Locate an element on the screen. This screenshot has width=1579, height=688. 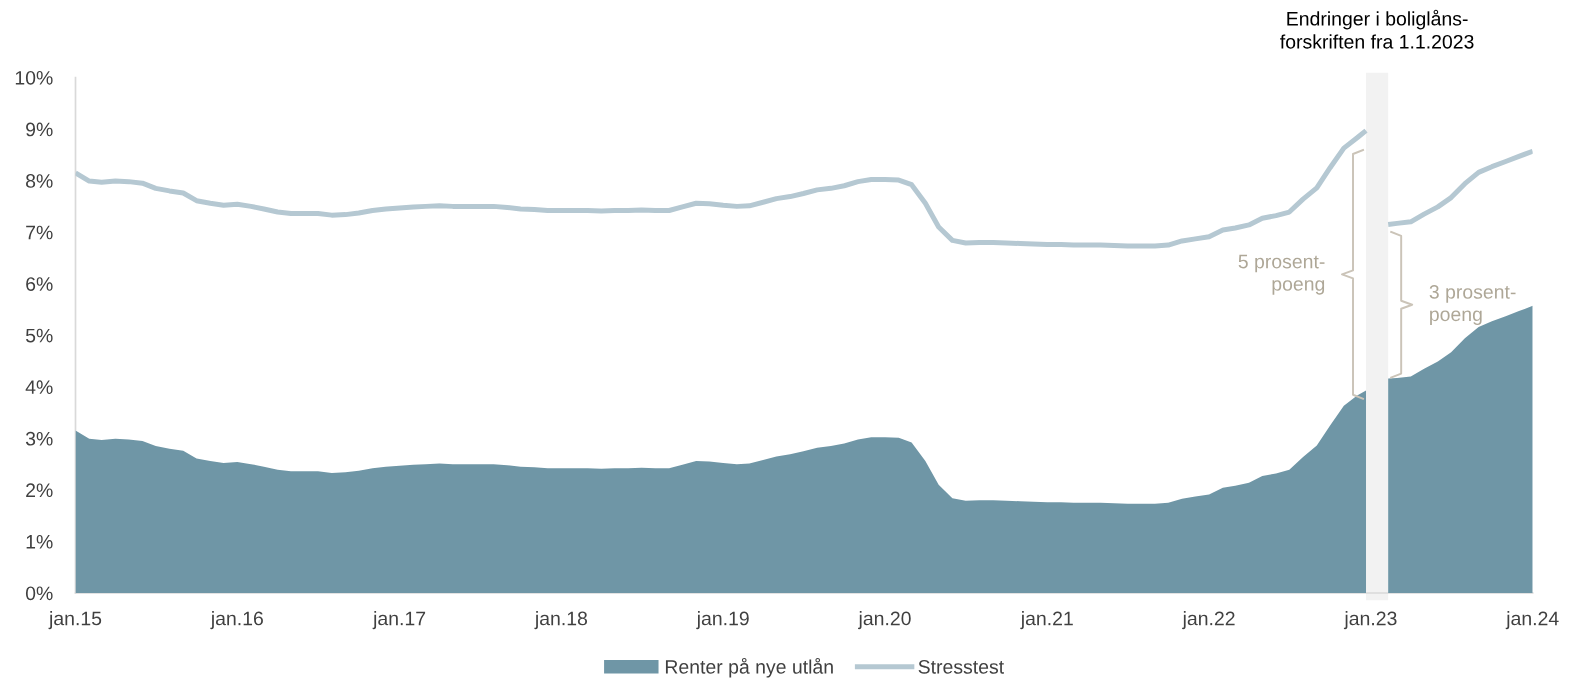
y-tick-label: 4% is located at coordinates (39, 387).